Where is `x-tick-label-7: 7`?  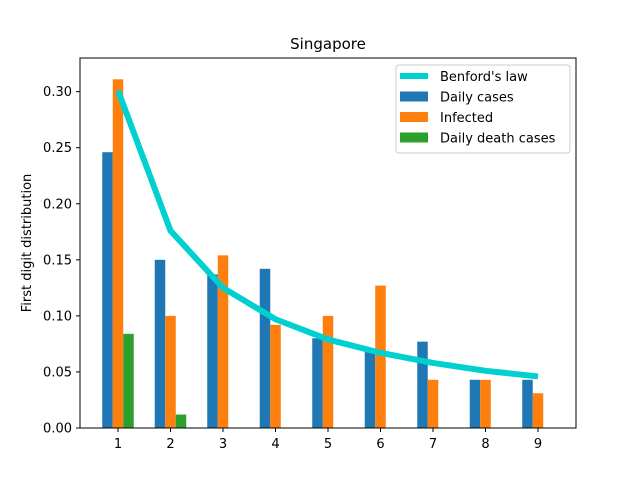 x-tick-label-7: 7 is located at coordinates (433, 444).